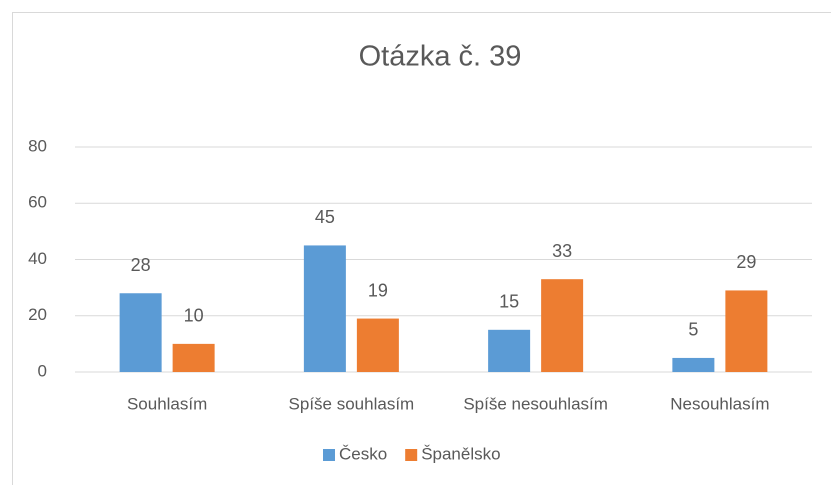 The image size is (831, 485). What do you see at coordinates (37, 258) in the screenshot?
I see `y-tick-label: 40` at bounding box center [37, 258].